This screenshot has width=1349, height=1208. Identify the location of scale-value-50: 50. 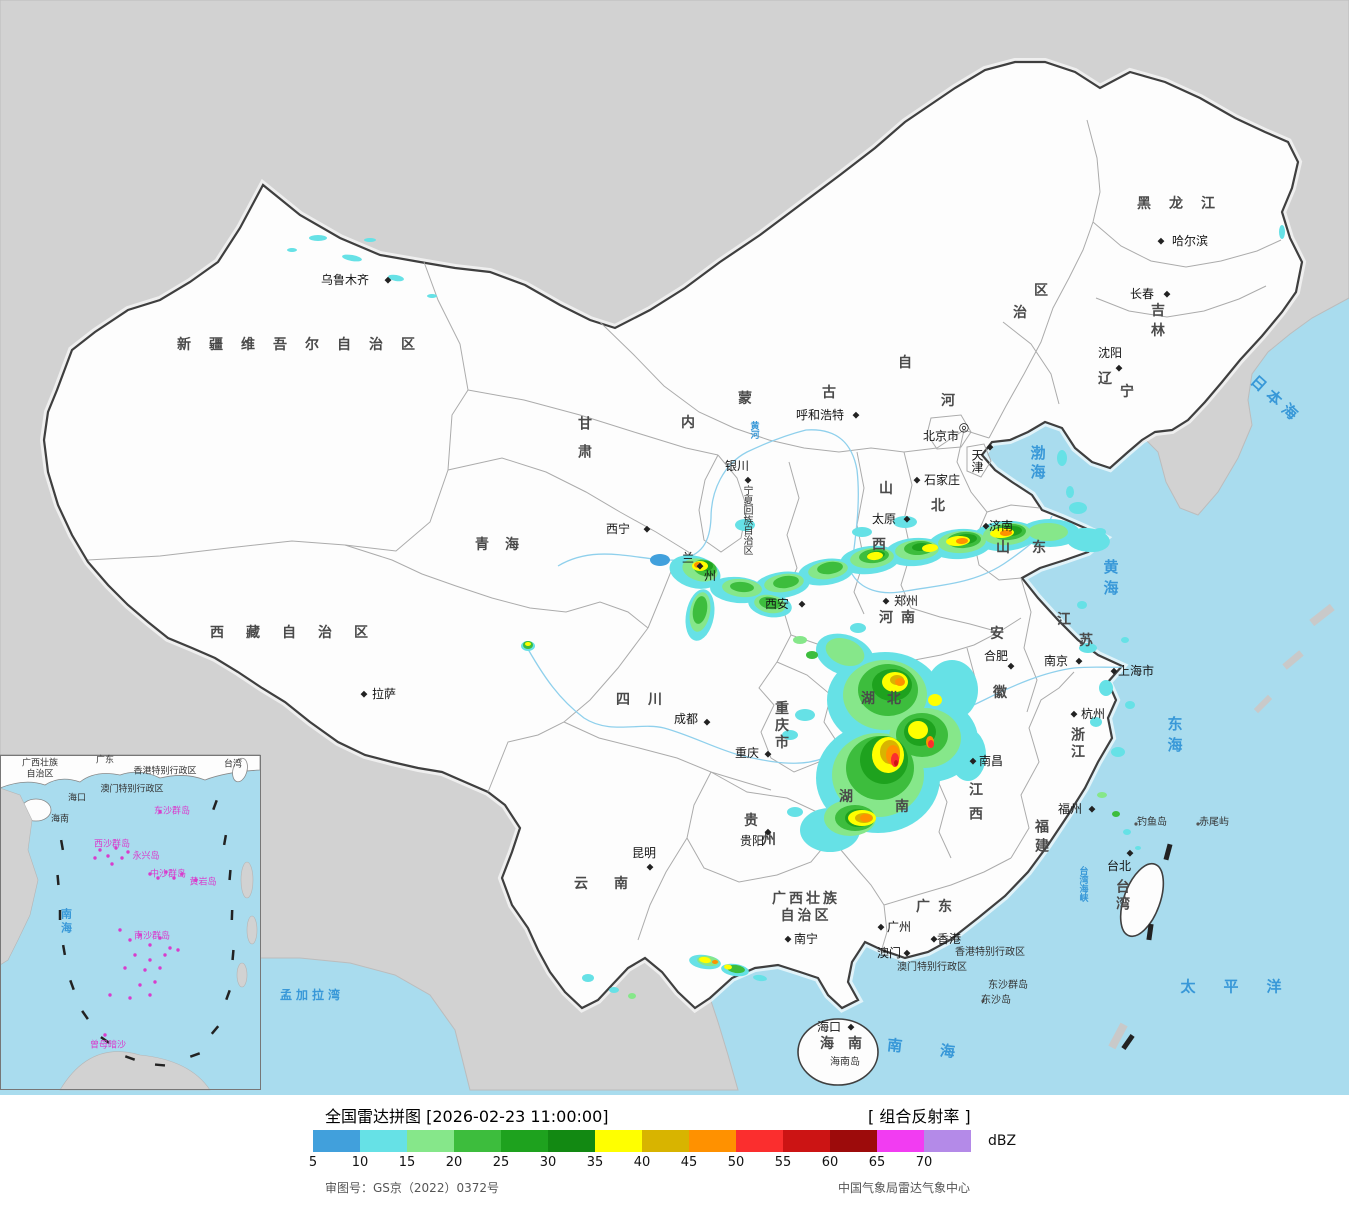
(736, 1162).